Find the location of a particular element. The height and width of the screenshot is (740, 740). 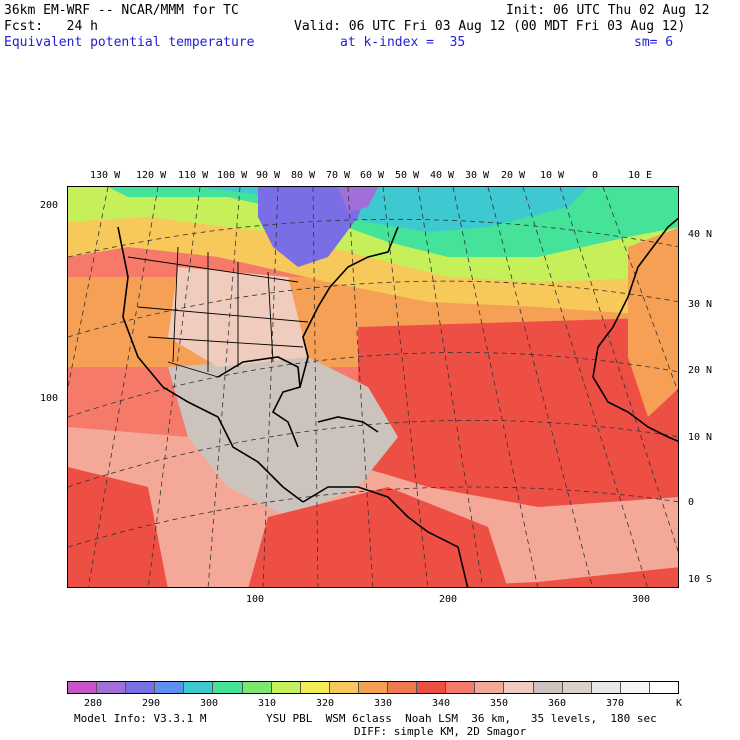

grid-y-label: 100 is located at coordinates (49, 398).